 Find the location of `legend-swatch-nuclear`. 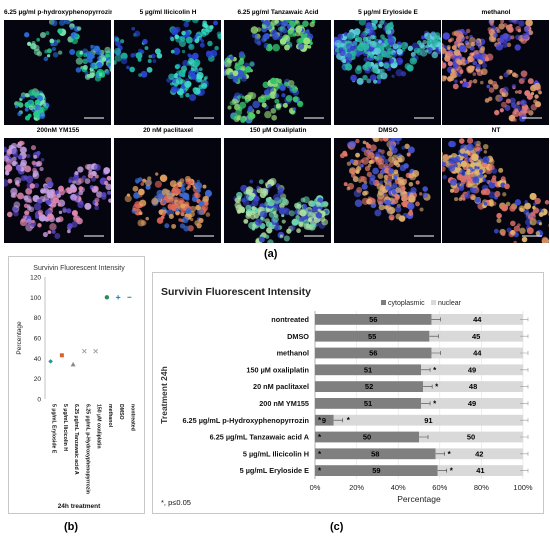

legend-swatch-nuclear is located at coordinates (433, 302).